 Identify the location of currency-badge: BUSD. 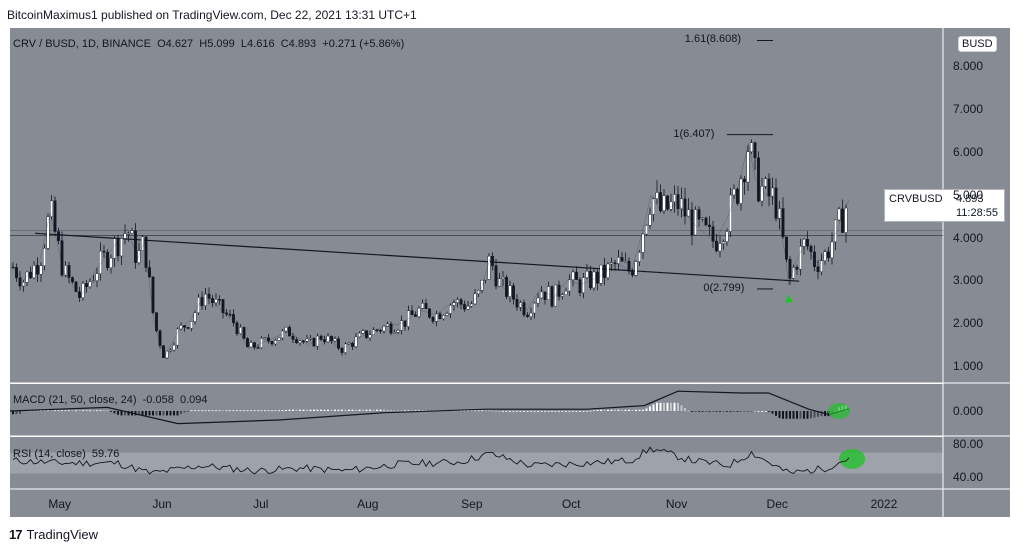
(977, 44).